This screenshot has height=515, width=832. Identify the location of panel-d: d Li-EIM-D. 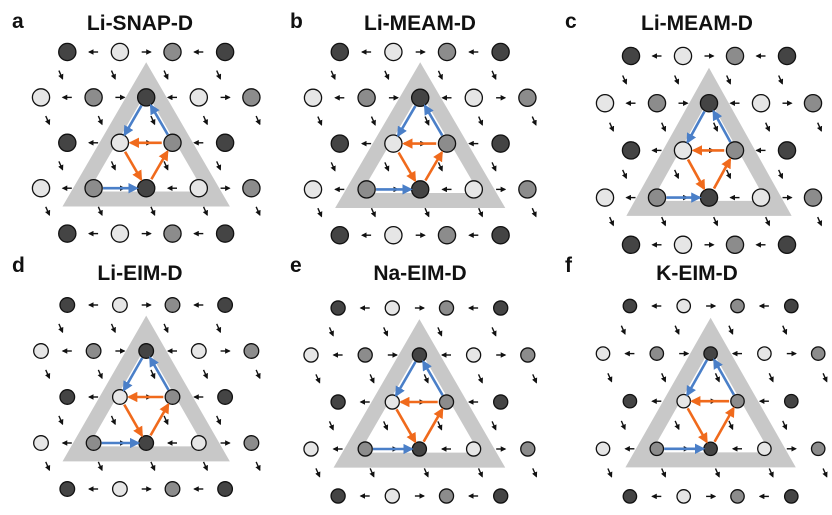
(136, 375).